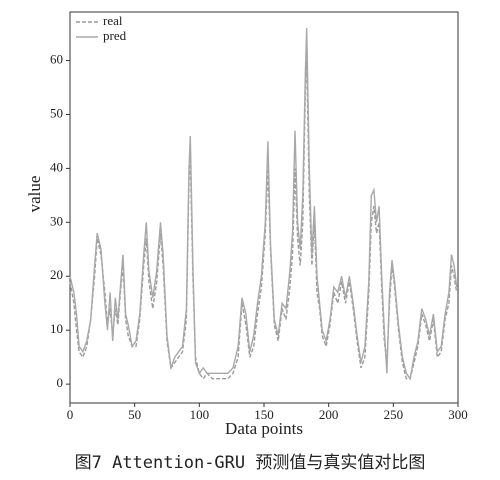 The height and width of the screenshot is (480, 500). I want to click on y-tick-label: 20, so click(56, 274).